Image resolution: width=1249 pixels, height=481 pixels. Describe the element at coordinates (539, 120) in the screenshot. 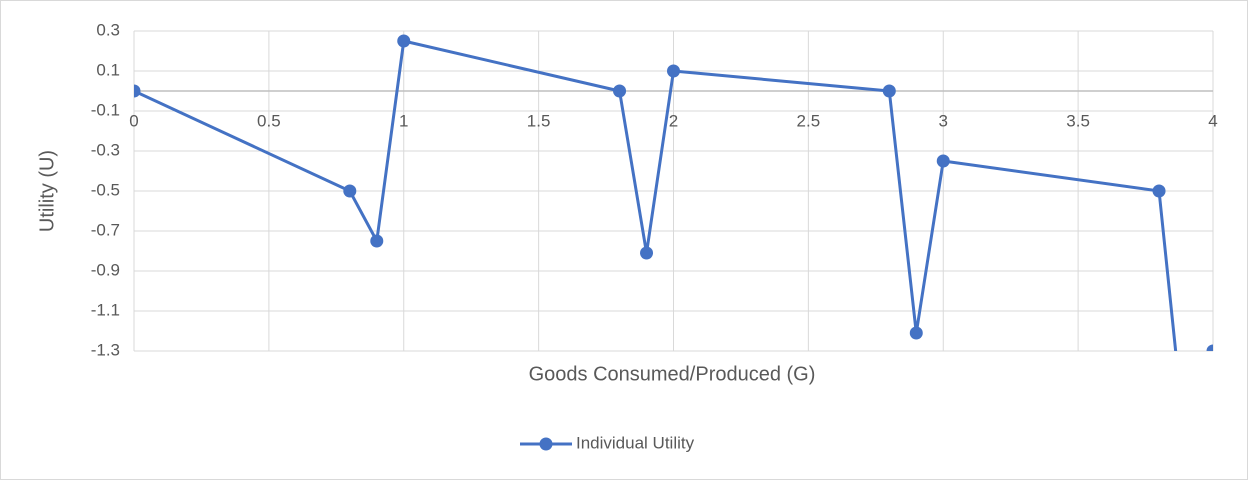

I see `x-tick-label: 1.5` at that location.